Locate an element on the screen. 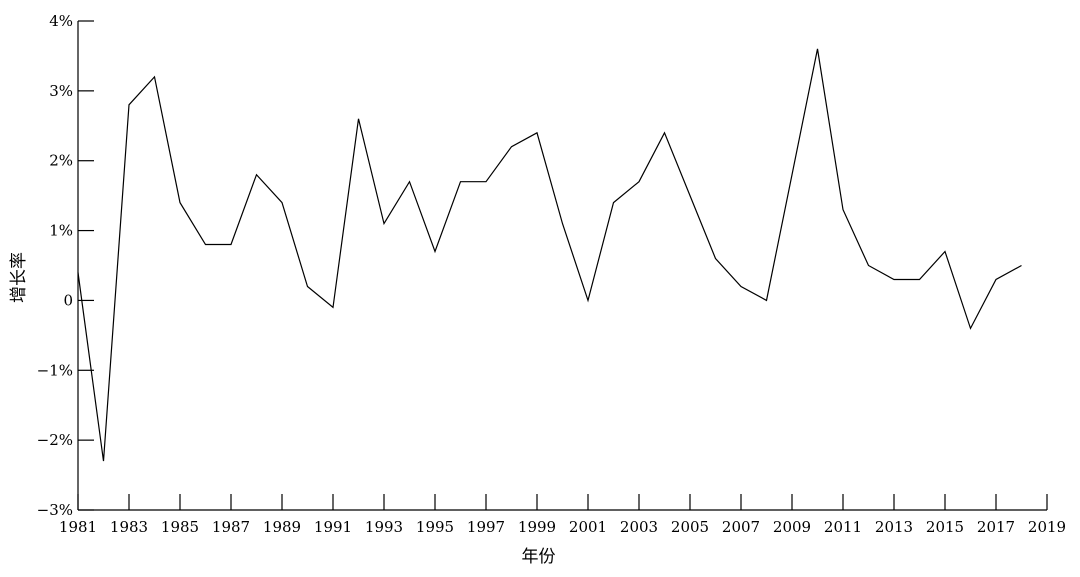 This screenshot has width=1080, height=577. y-tick-label: −3% is located at coordinates (55, 510).